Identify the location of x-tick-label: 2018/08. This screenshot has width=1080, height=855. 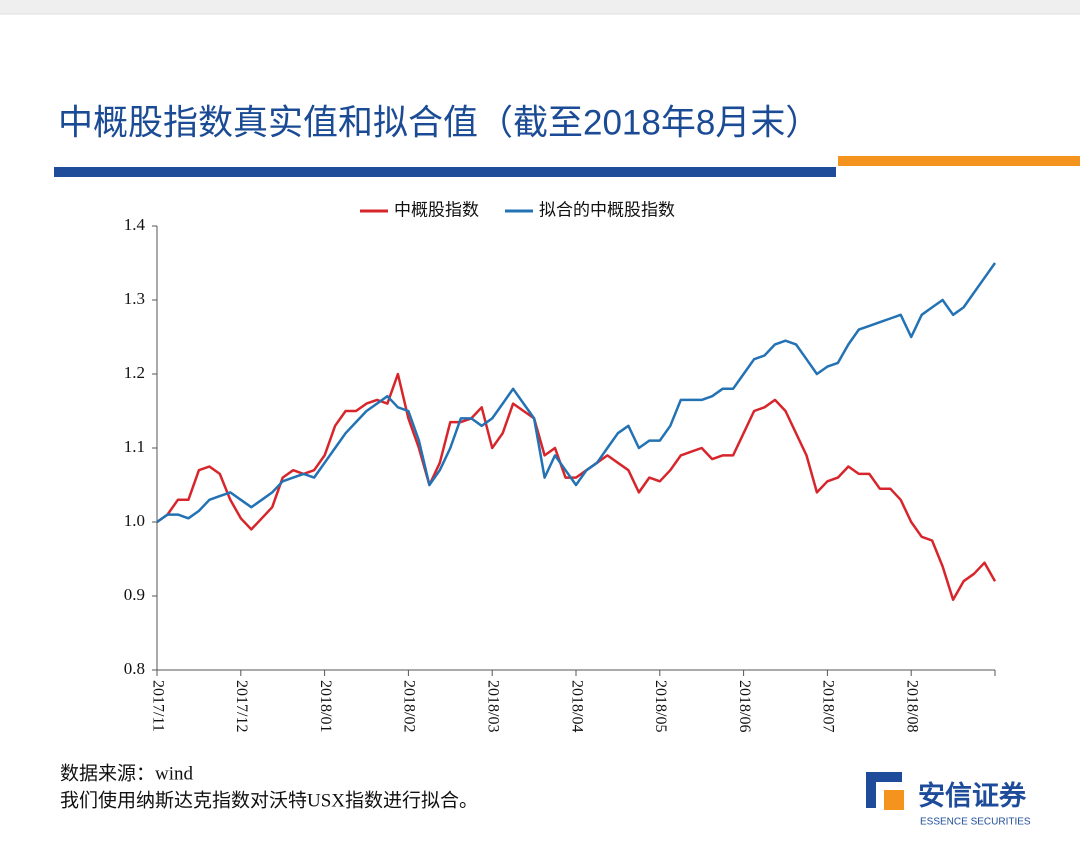
(912, 706).